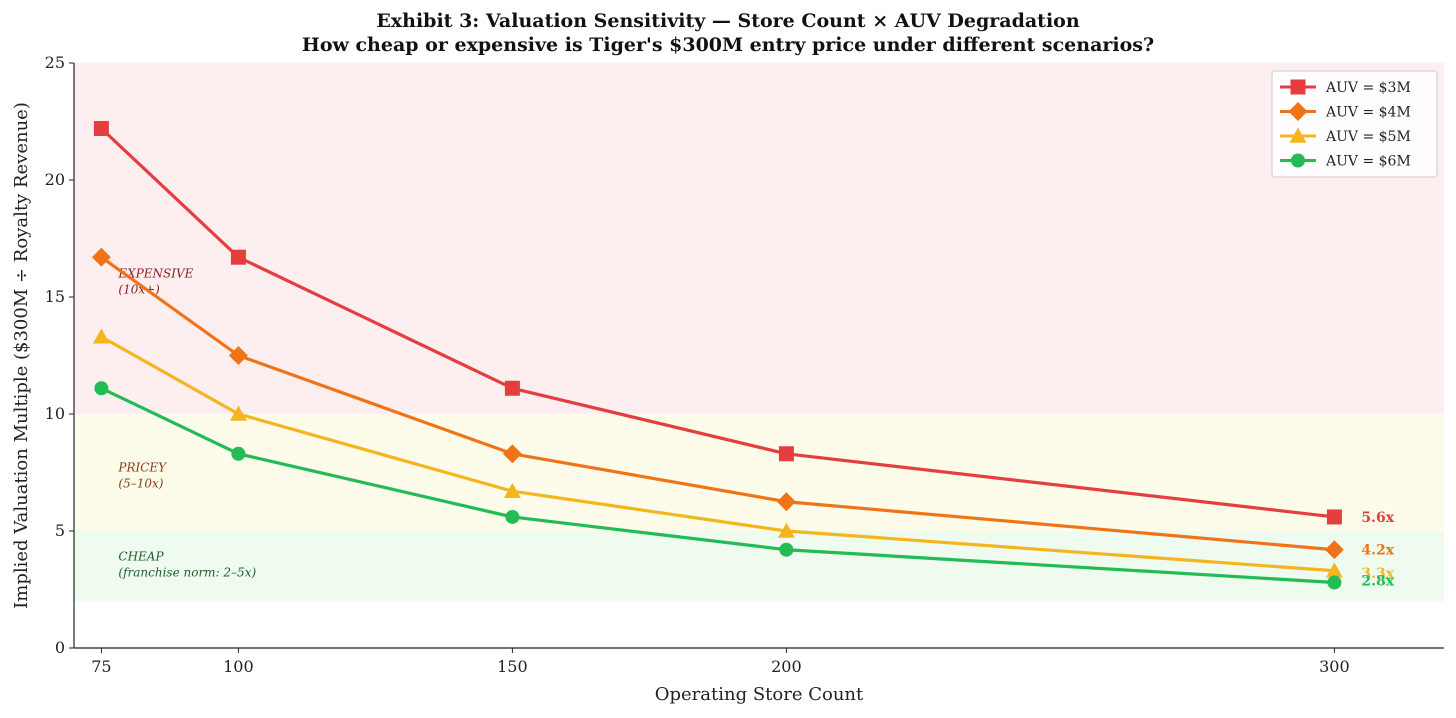 The height and width of the screenshot is (718, 1456). Describe the element at coordinates (1368, 137) in the screenshot. I see `legend-label: AUV = $5M` at that location.